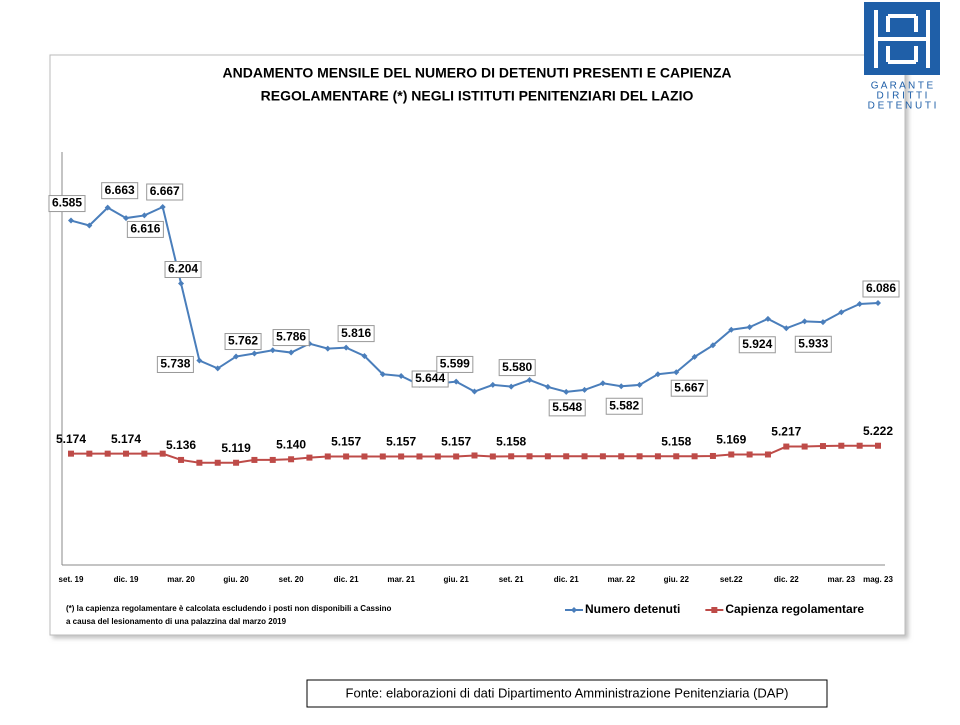 The image size is (960, 725). What do you see at coordinates (236, 448) in the screenshot?
I see `data-label: 5.119` at bounding box center [236, 448].